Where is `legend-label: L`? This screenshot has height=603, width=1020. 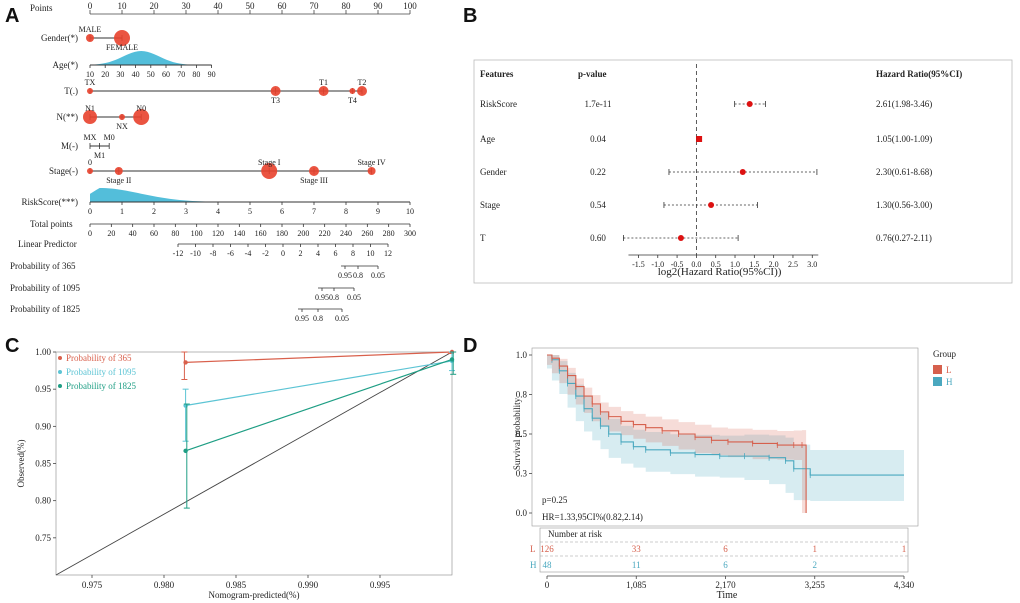
legend-label: L is located at coordinates (949, 370).